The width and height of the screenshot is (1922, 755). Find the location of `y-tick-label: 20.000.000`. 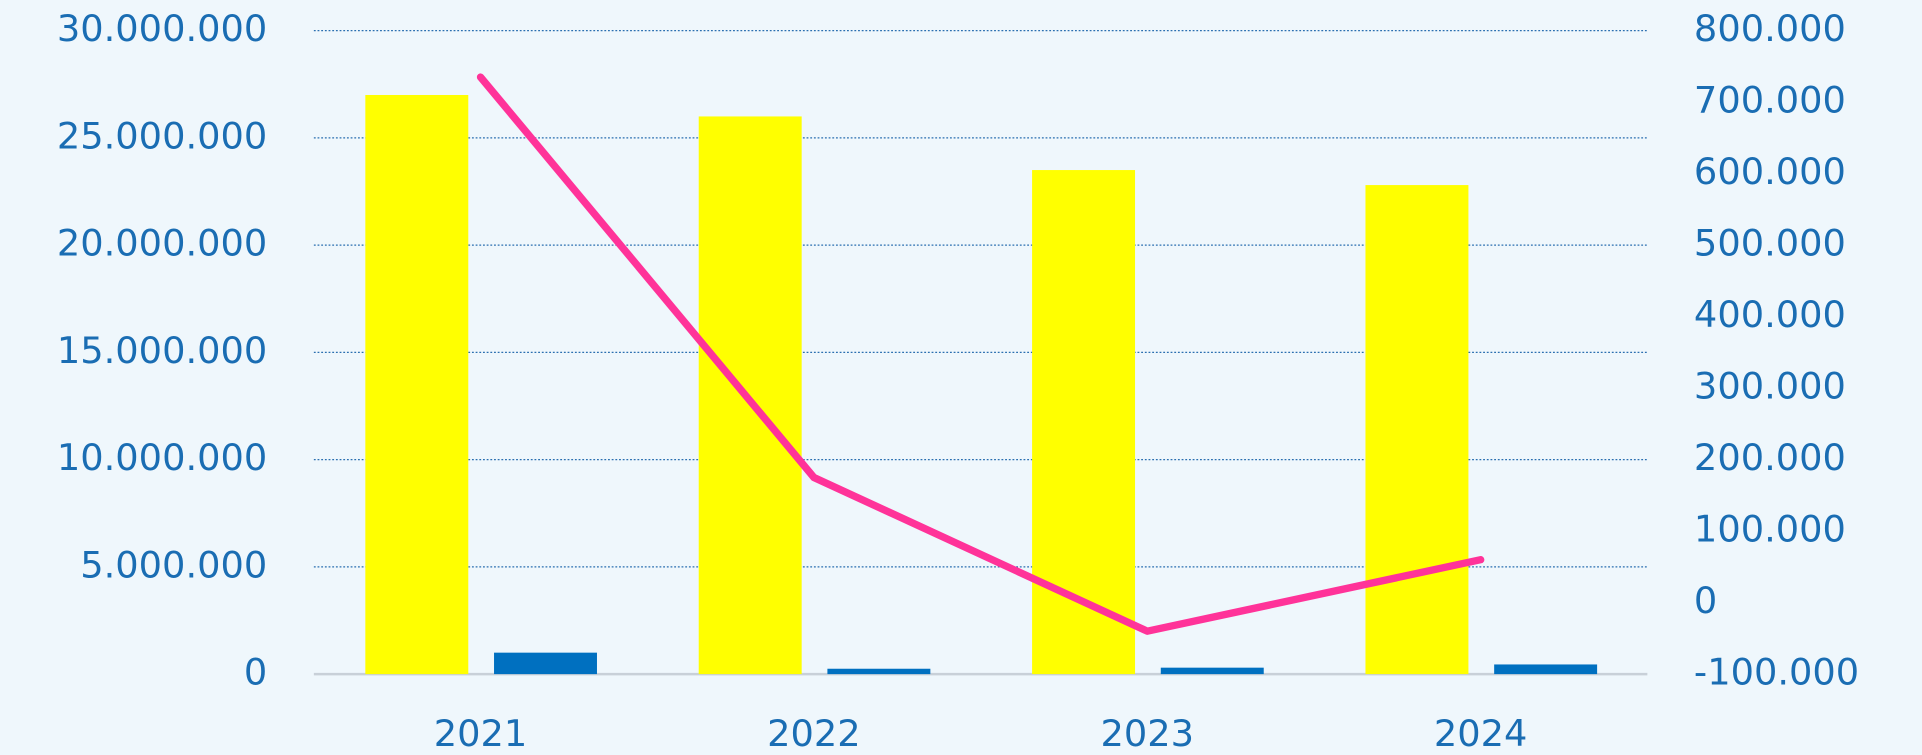

y-tick-label: 20.000.000 is located at coordinates (162, 243).